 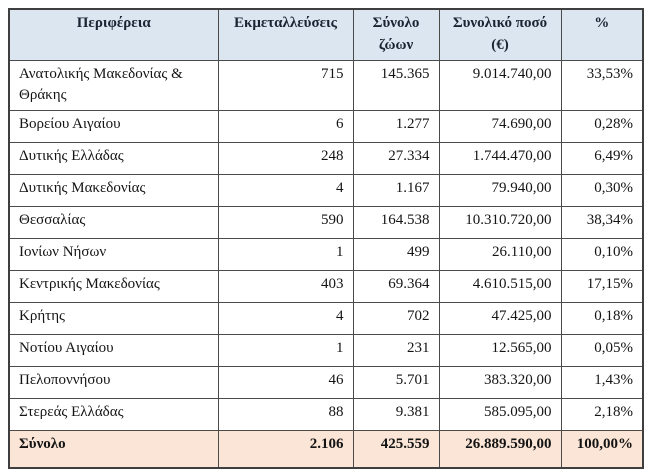 I want to click on table-row: Πελοποννήσου 46 5.701 383.320,00 1,43%, so click(x=326, y=382).